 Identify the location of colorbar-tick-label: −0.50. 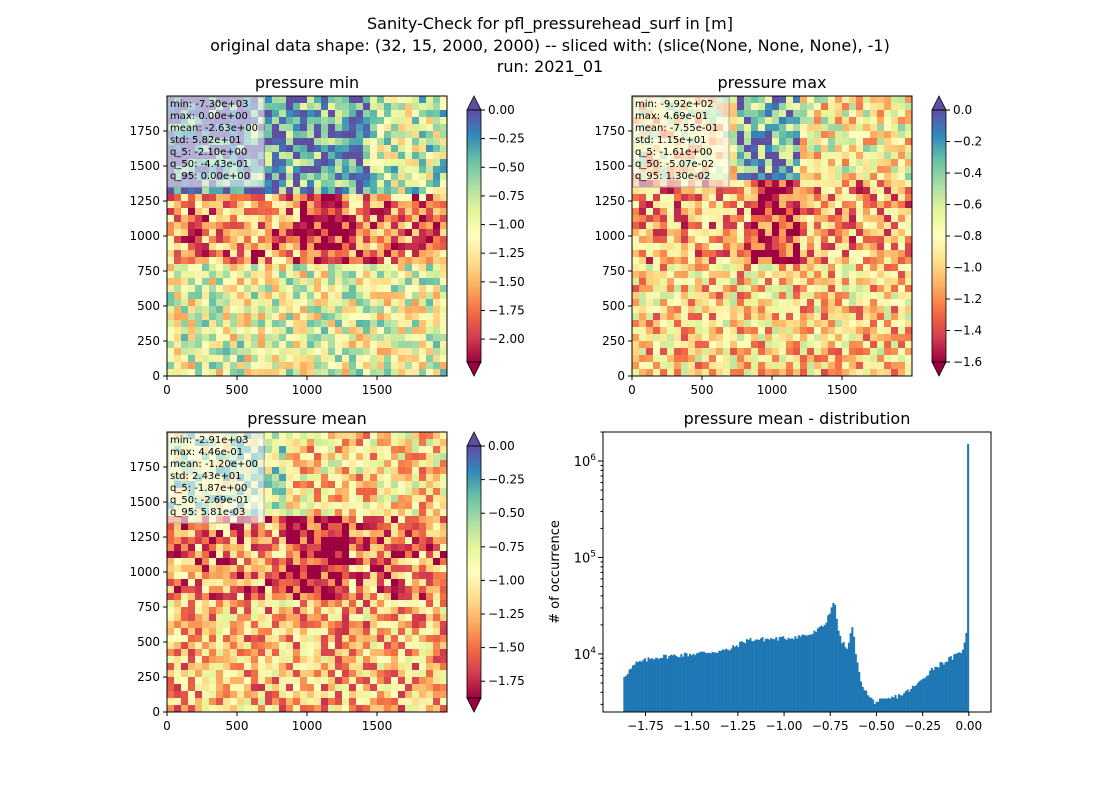
(506, 513).